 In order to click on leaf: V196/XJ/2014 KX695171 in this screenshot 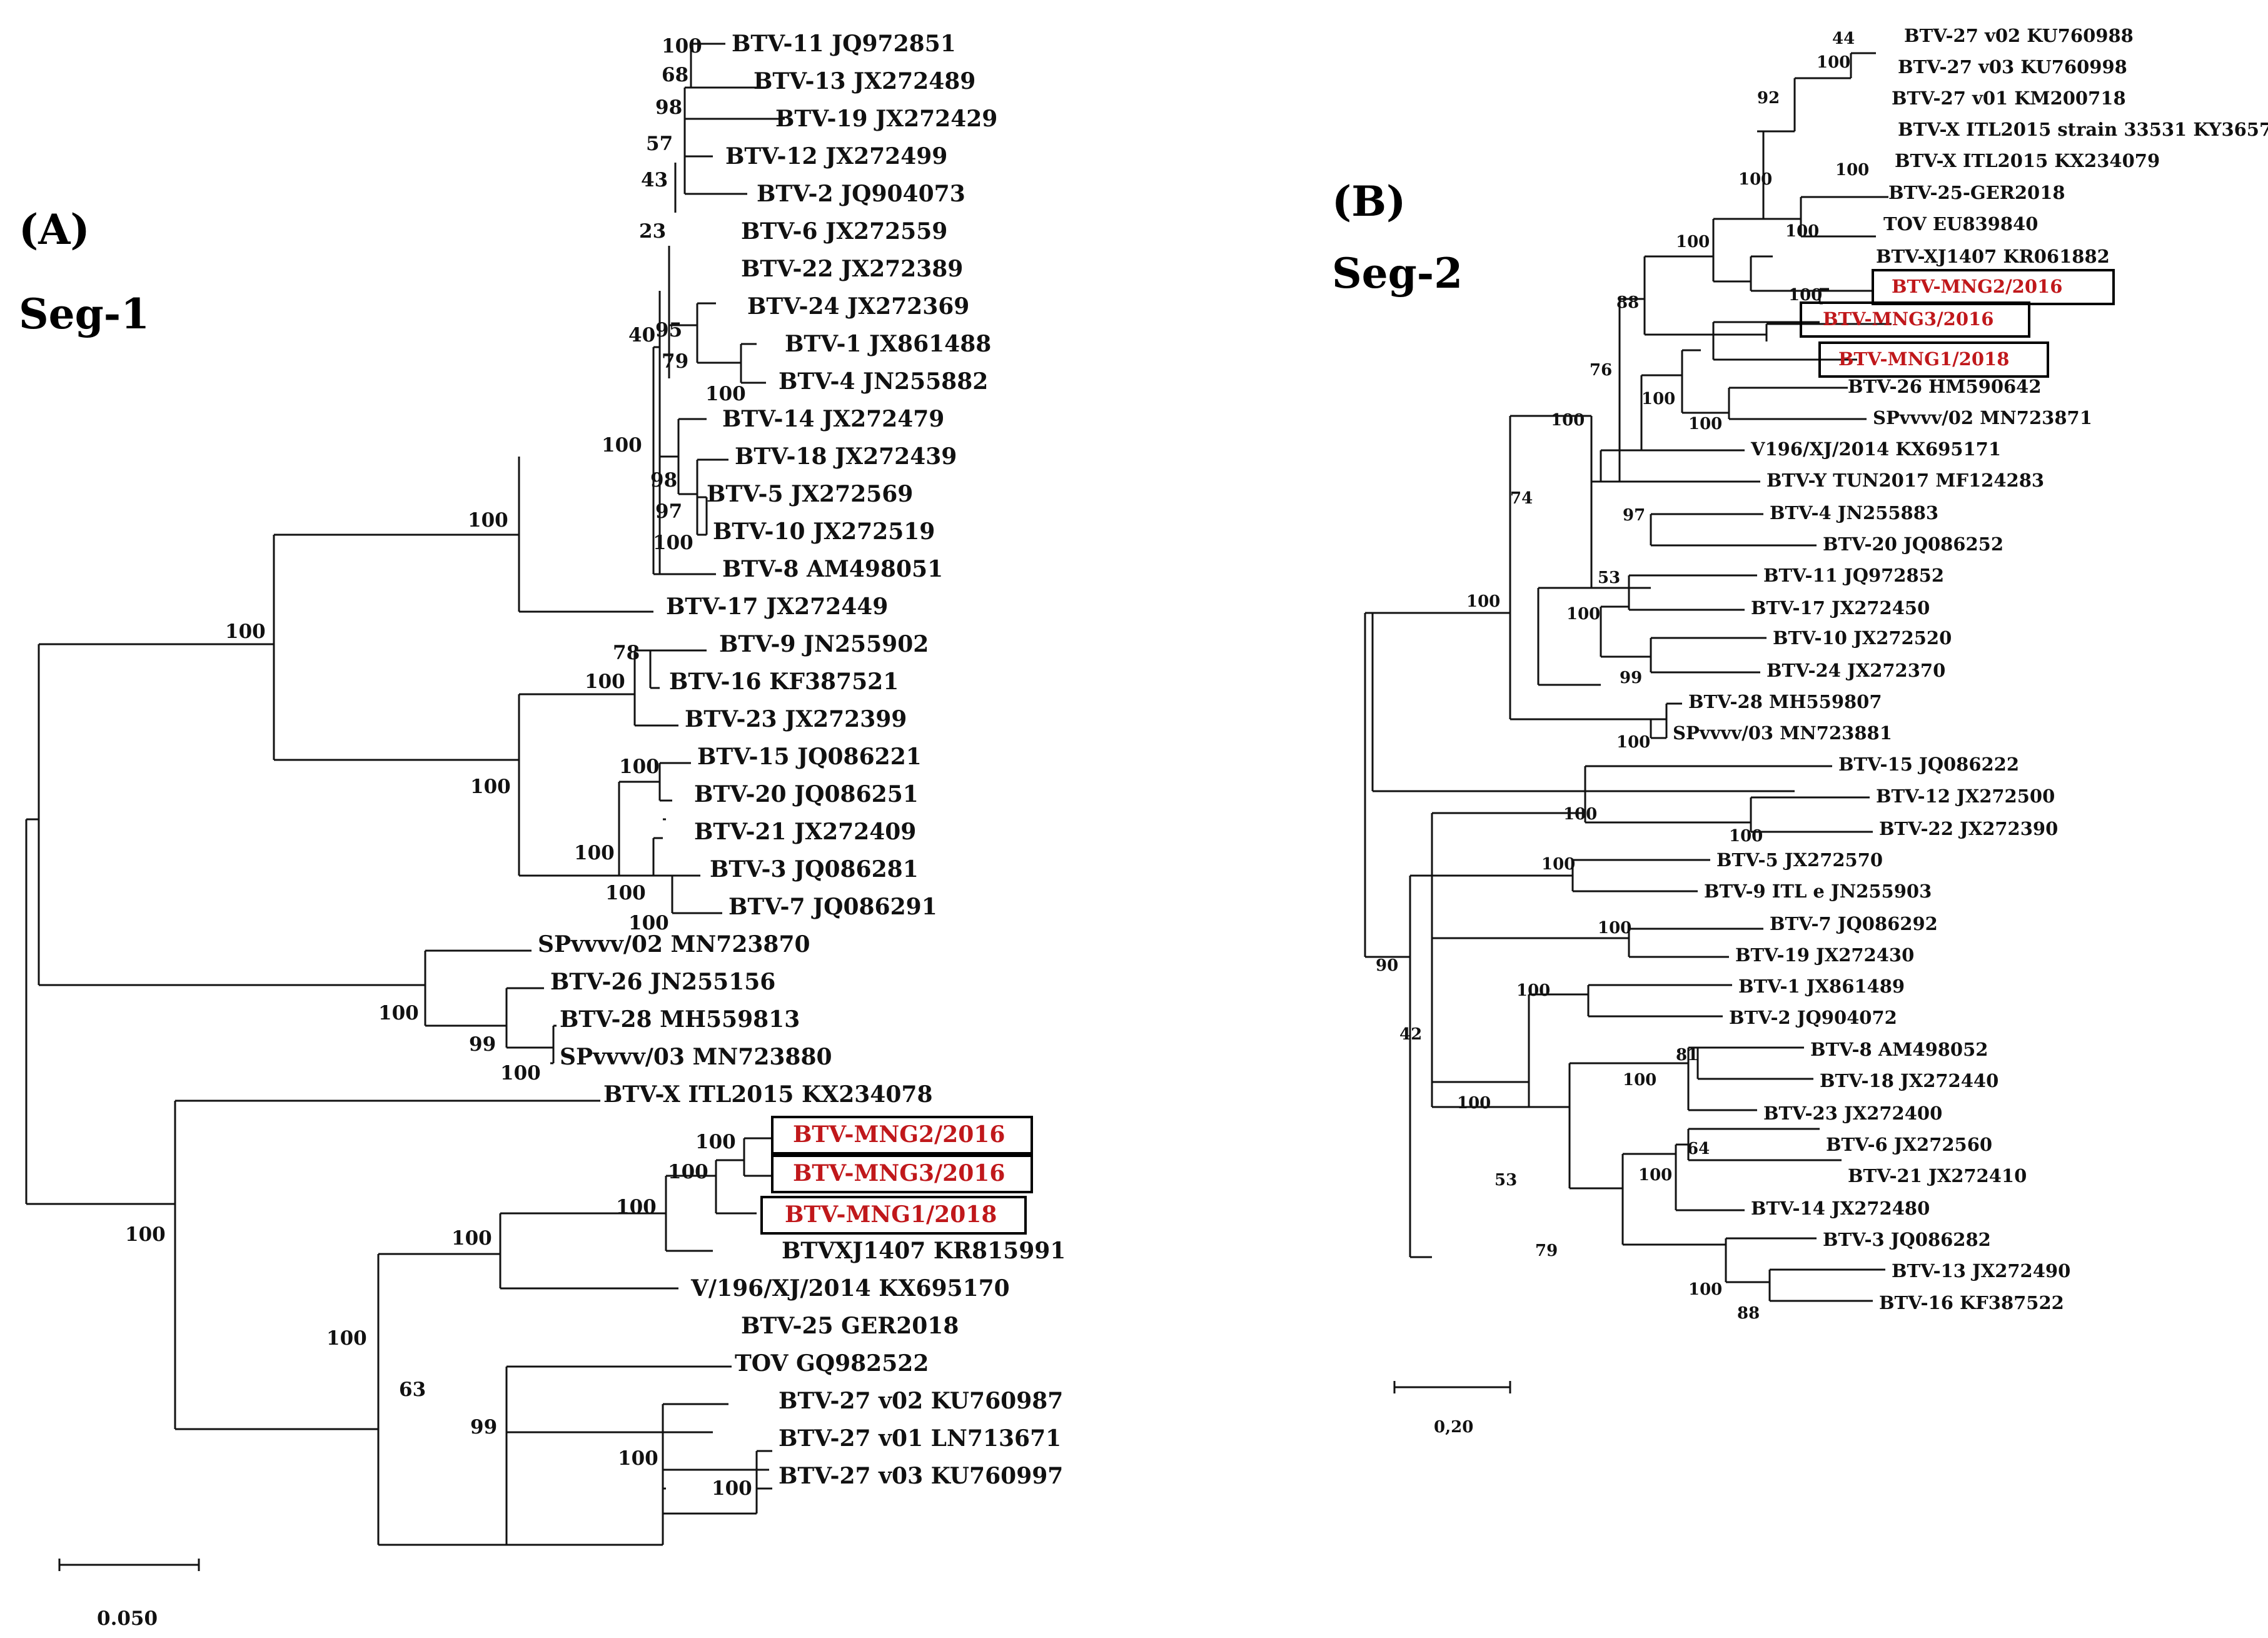, I will do `click(1875, 449)`.